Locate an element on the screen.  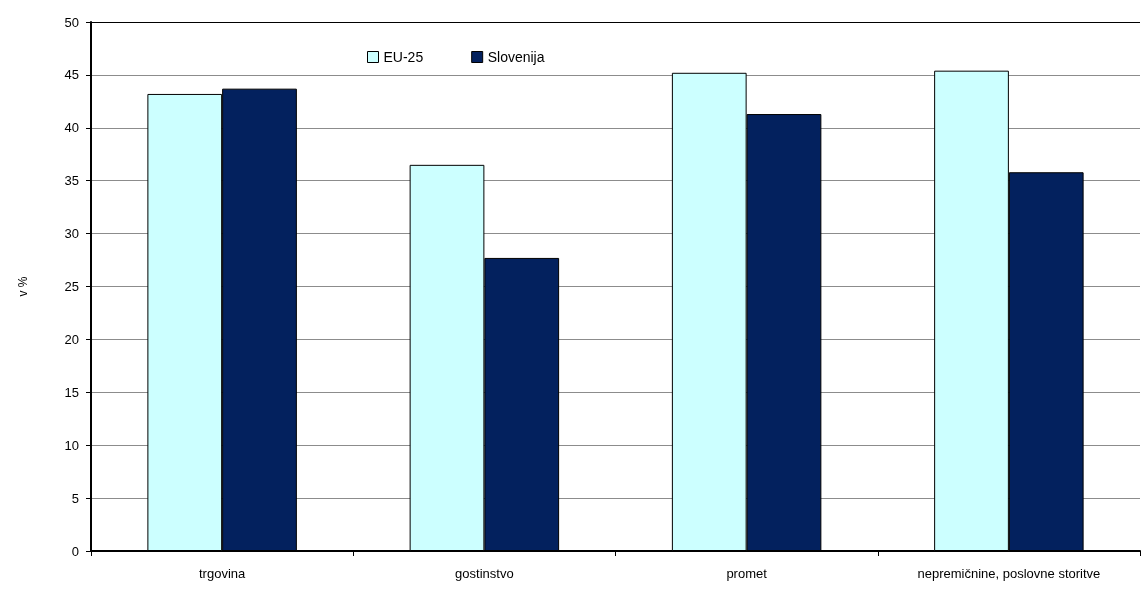
legend-label: Slovenija is located at coordinates (516, 57).